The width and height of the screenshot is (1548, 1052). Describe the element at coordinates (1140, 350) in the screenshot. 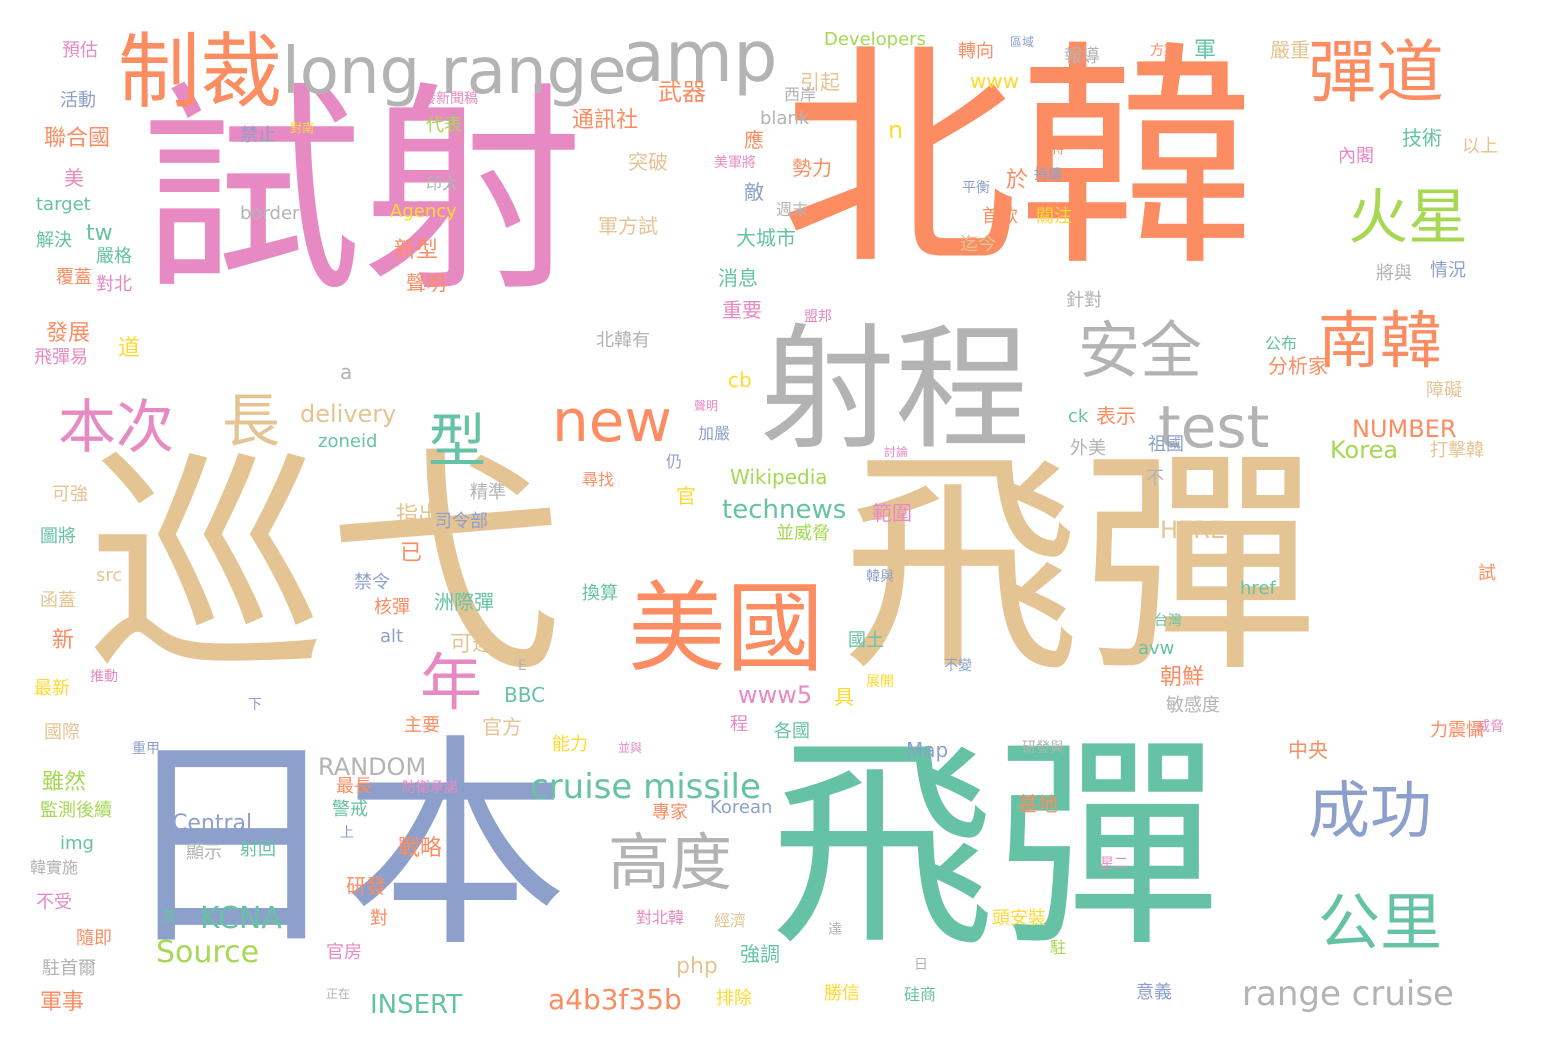

I see `cloud-word: 安全` at that location.